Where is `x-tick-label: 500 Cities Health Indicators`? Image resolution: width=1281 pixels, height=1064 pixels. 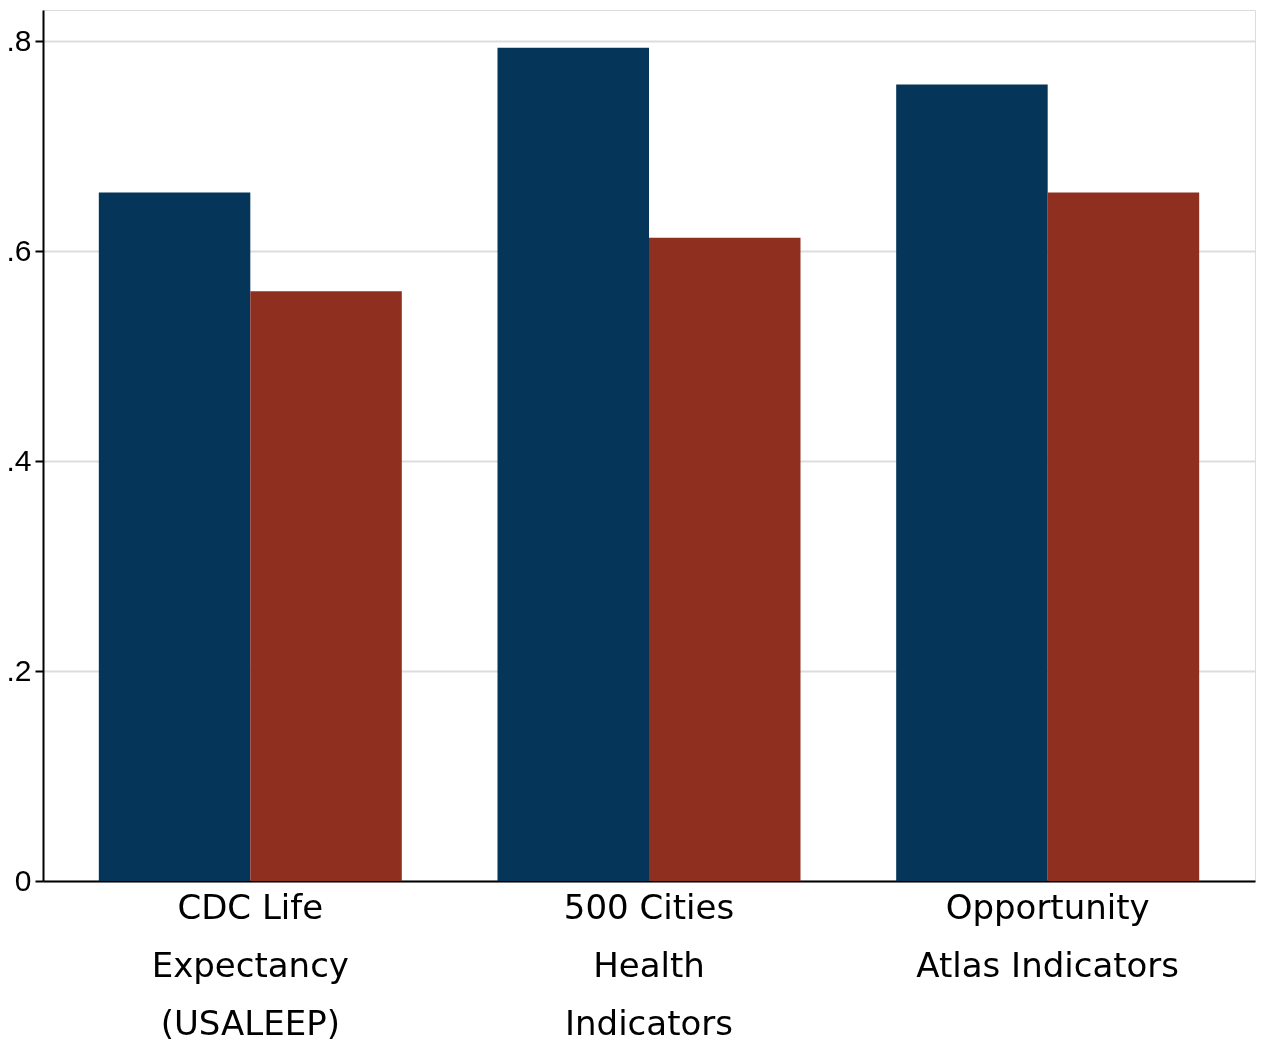 x-tick-label: 500 Cities Health Indicators is located at coordinates (649, 964).